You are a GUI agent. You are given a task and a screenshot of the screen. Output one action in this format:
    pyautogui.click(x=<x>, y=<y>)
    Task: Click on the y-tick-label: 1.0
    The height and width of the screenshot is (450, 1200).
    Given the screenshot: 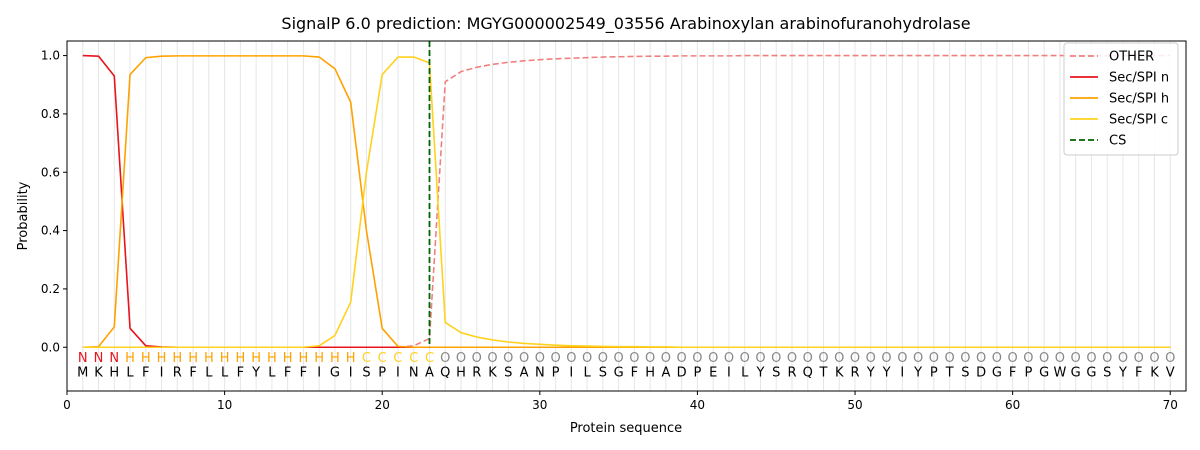 What is the action you would take?
    pyautogui.click(x=50, y=56)
    